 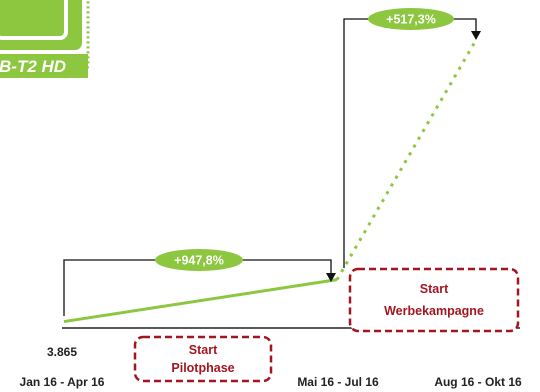 I want to click on growth-badge-1-text: +947,8%, so click(x=199, y=261).